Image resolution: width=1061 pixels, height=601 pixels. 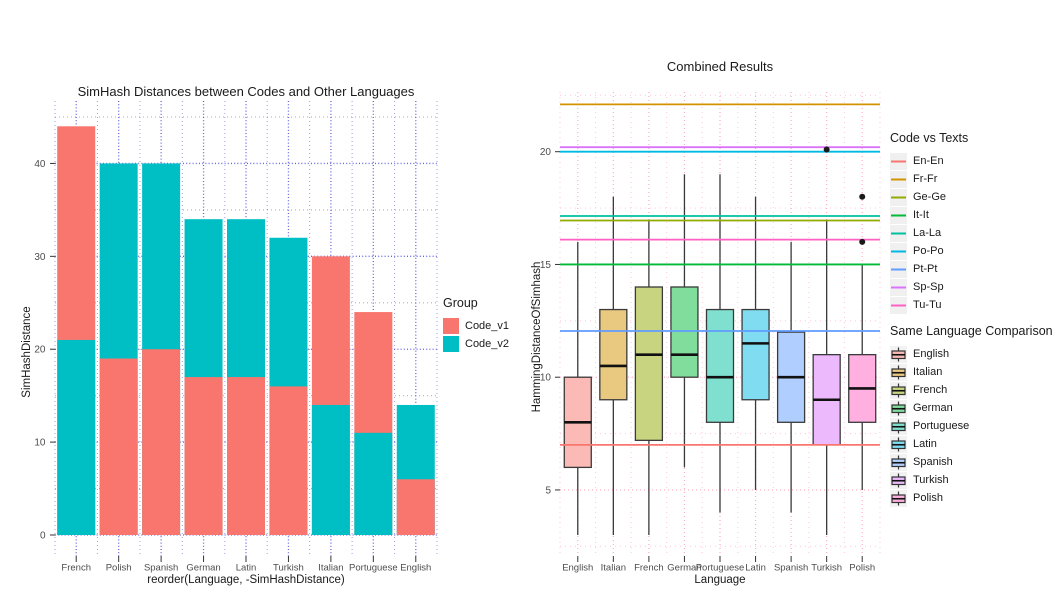 I want to click on legend-label: Pt-Pt, so click(x=925, y=269).